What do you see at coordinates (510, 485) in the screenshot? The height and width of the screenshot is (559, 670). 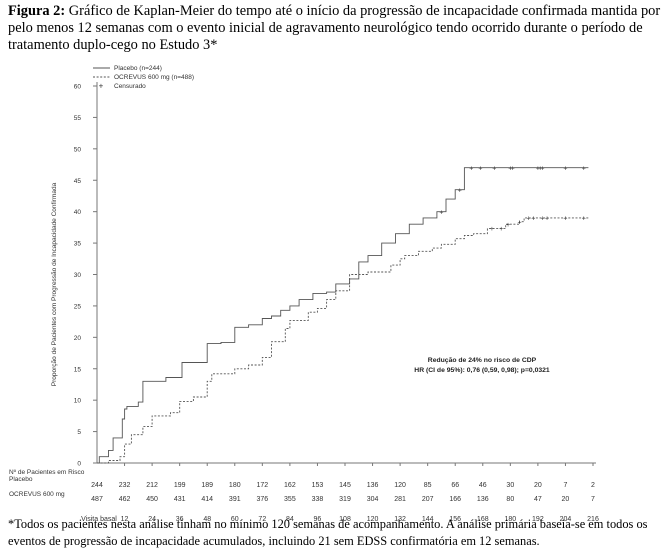 I see `risk-value: 30` at bounding box center [510, 485].